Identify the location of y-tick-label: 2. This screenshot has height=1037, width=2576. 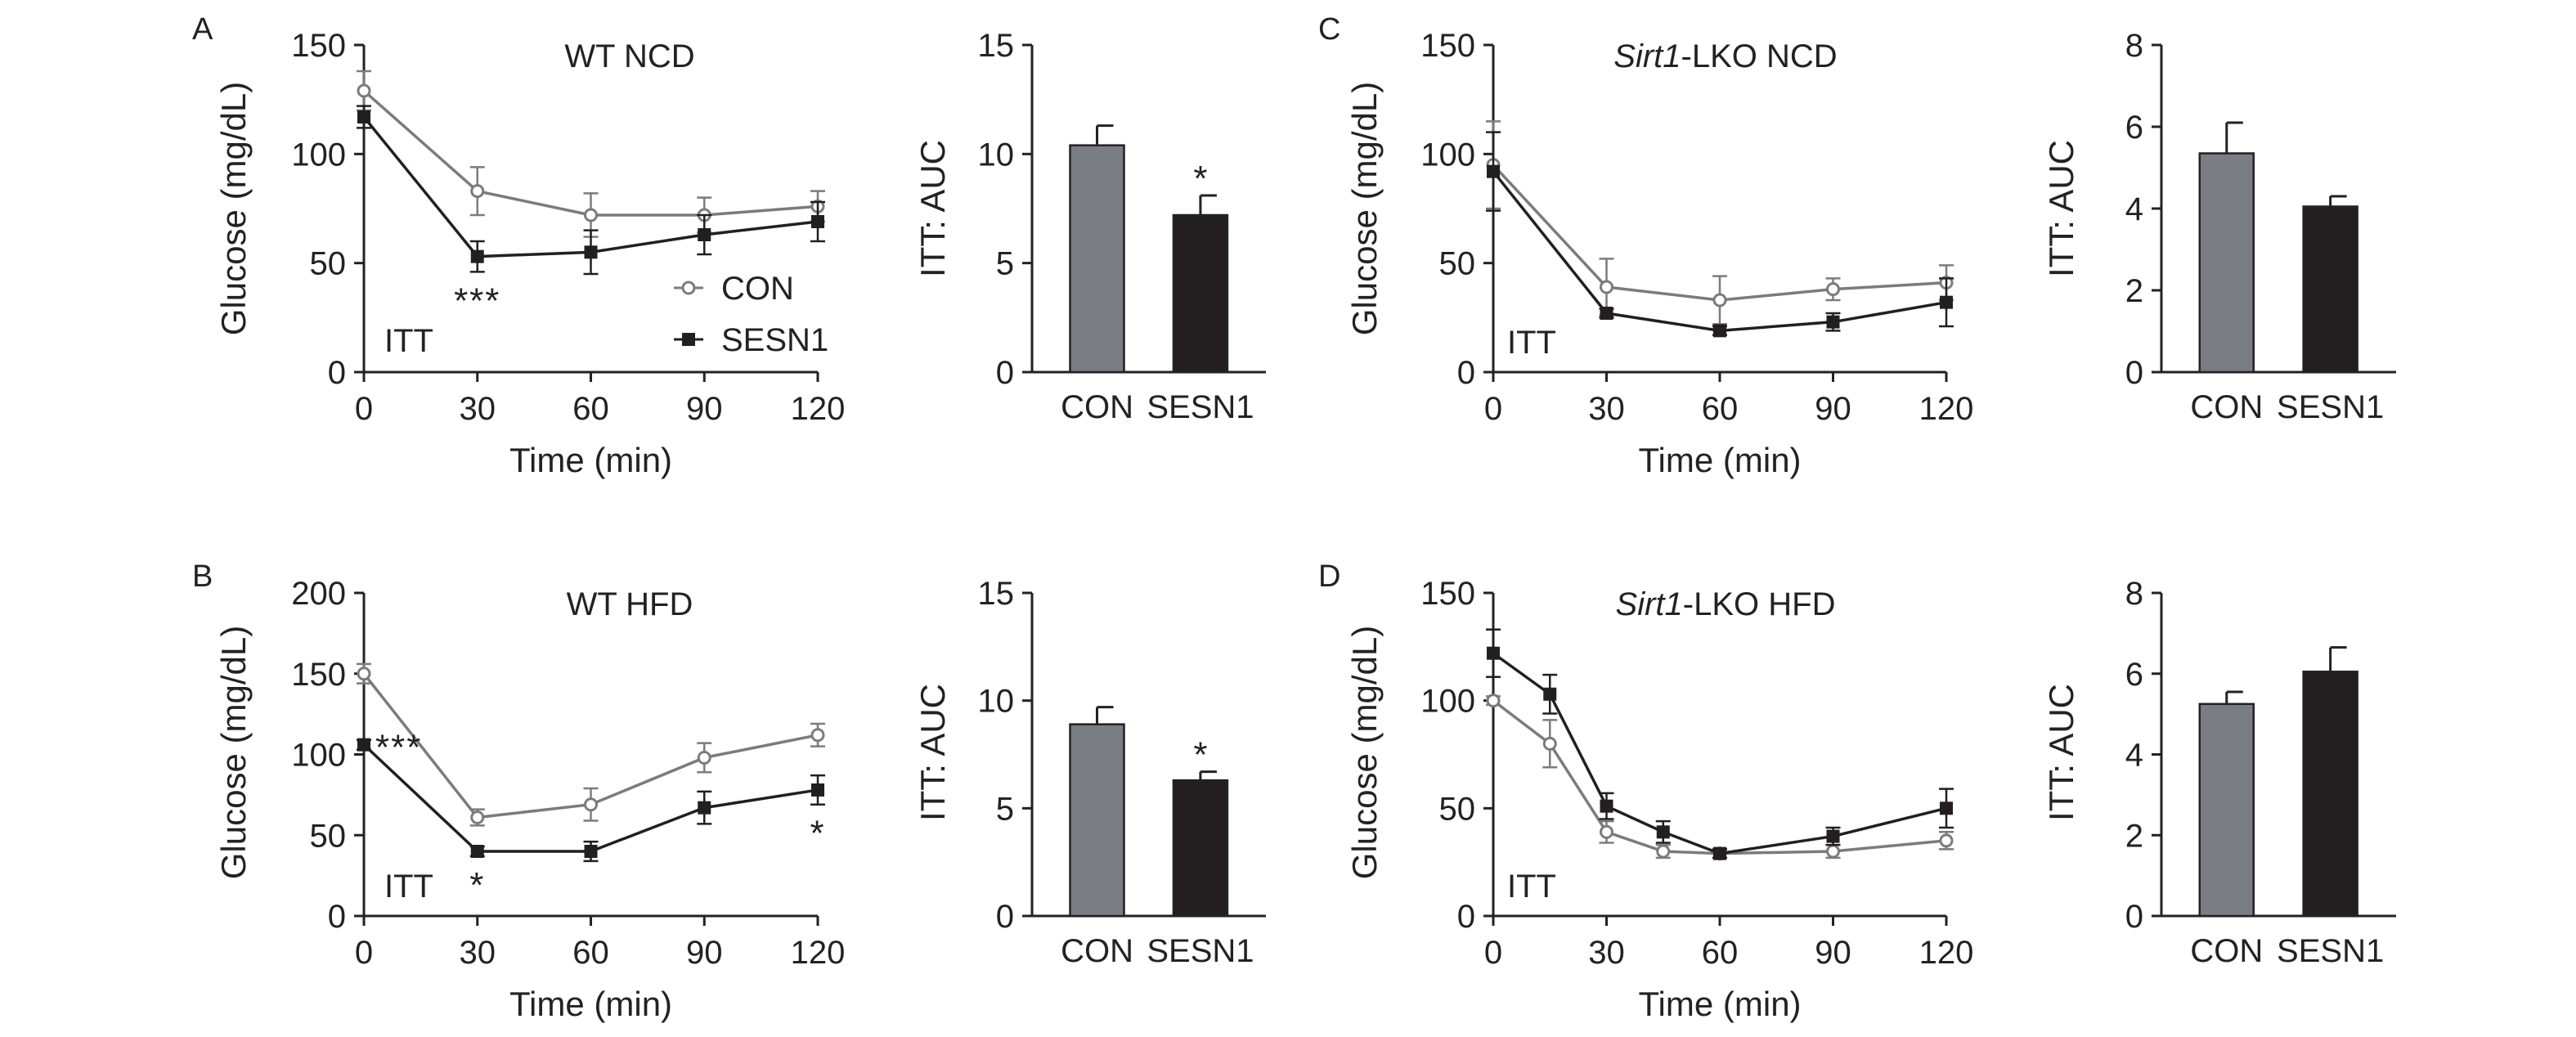
(2134, 291).